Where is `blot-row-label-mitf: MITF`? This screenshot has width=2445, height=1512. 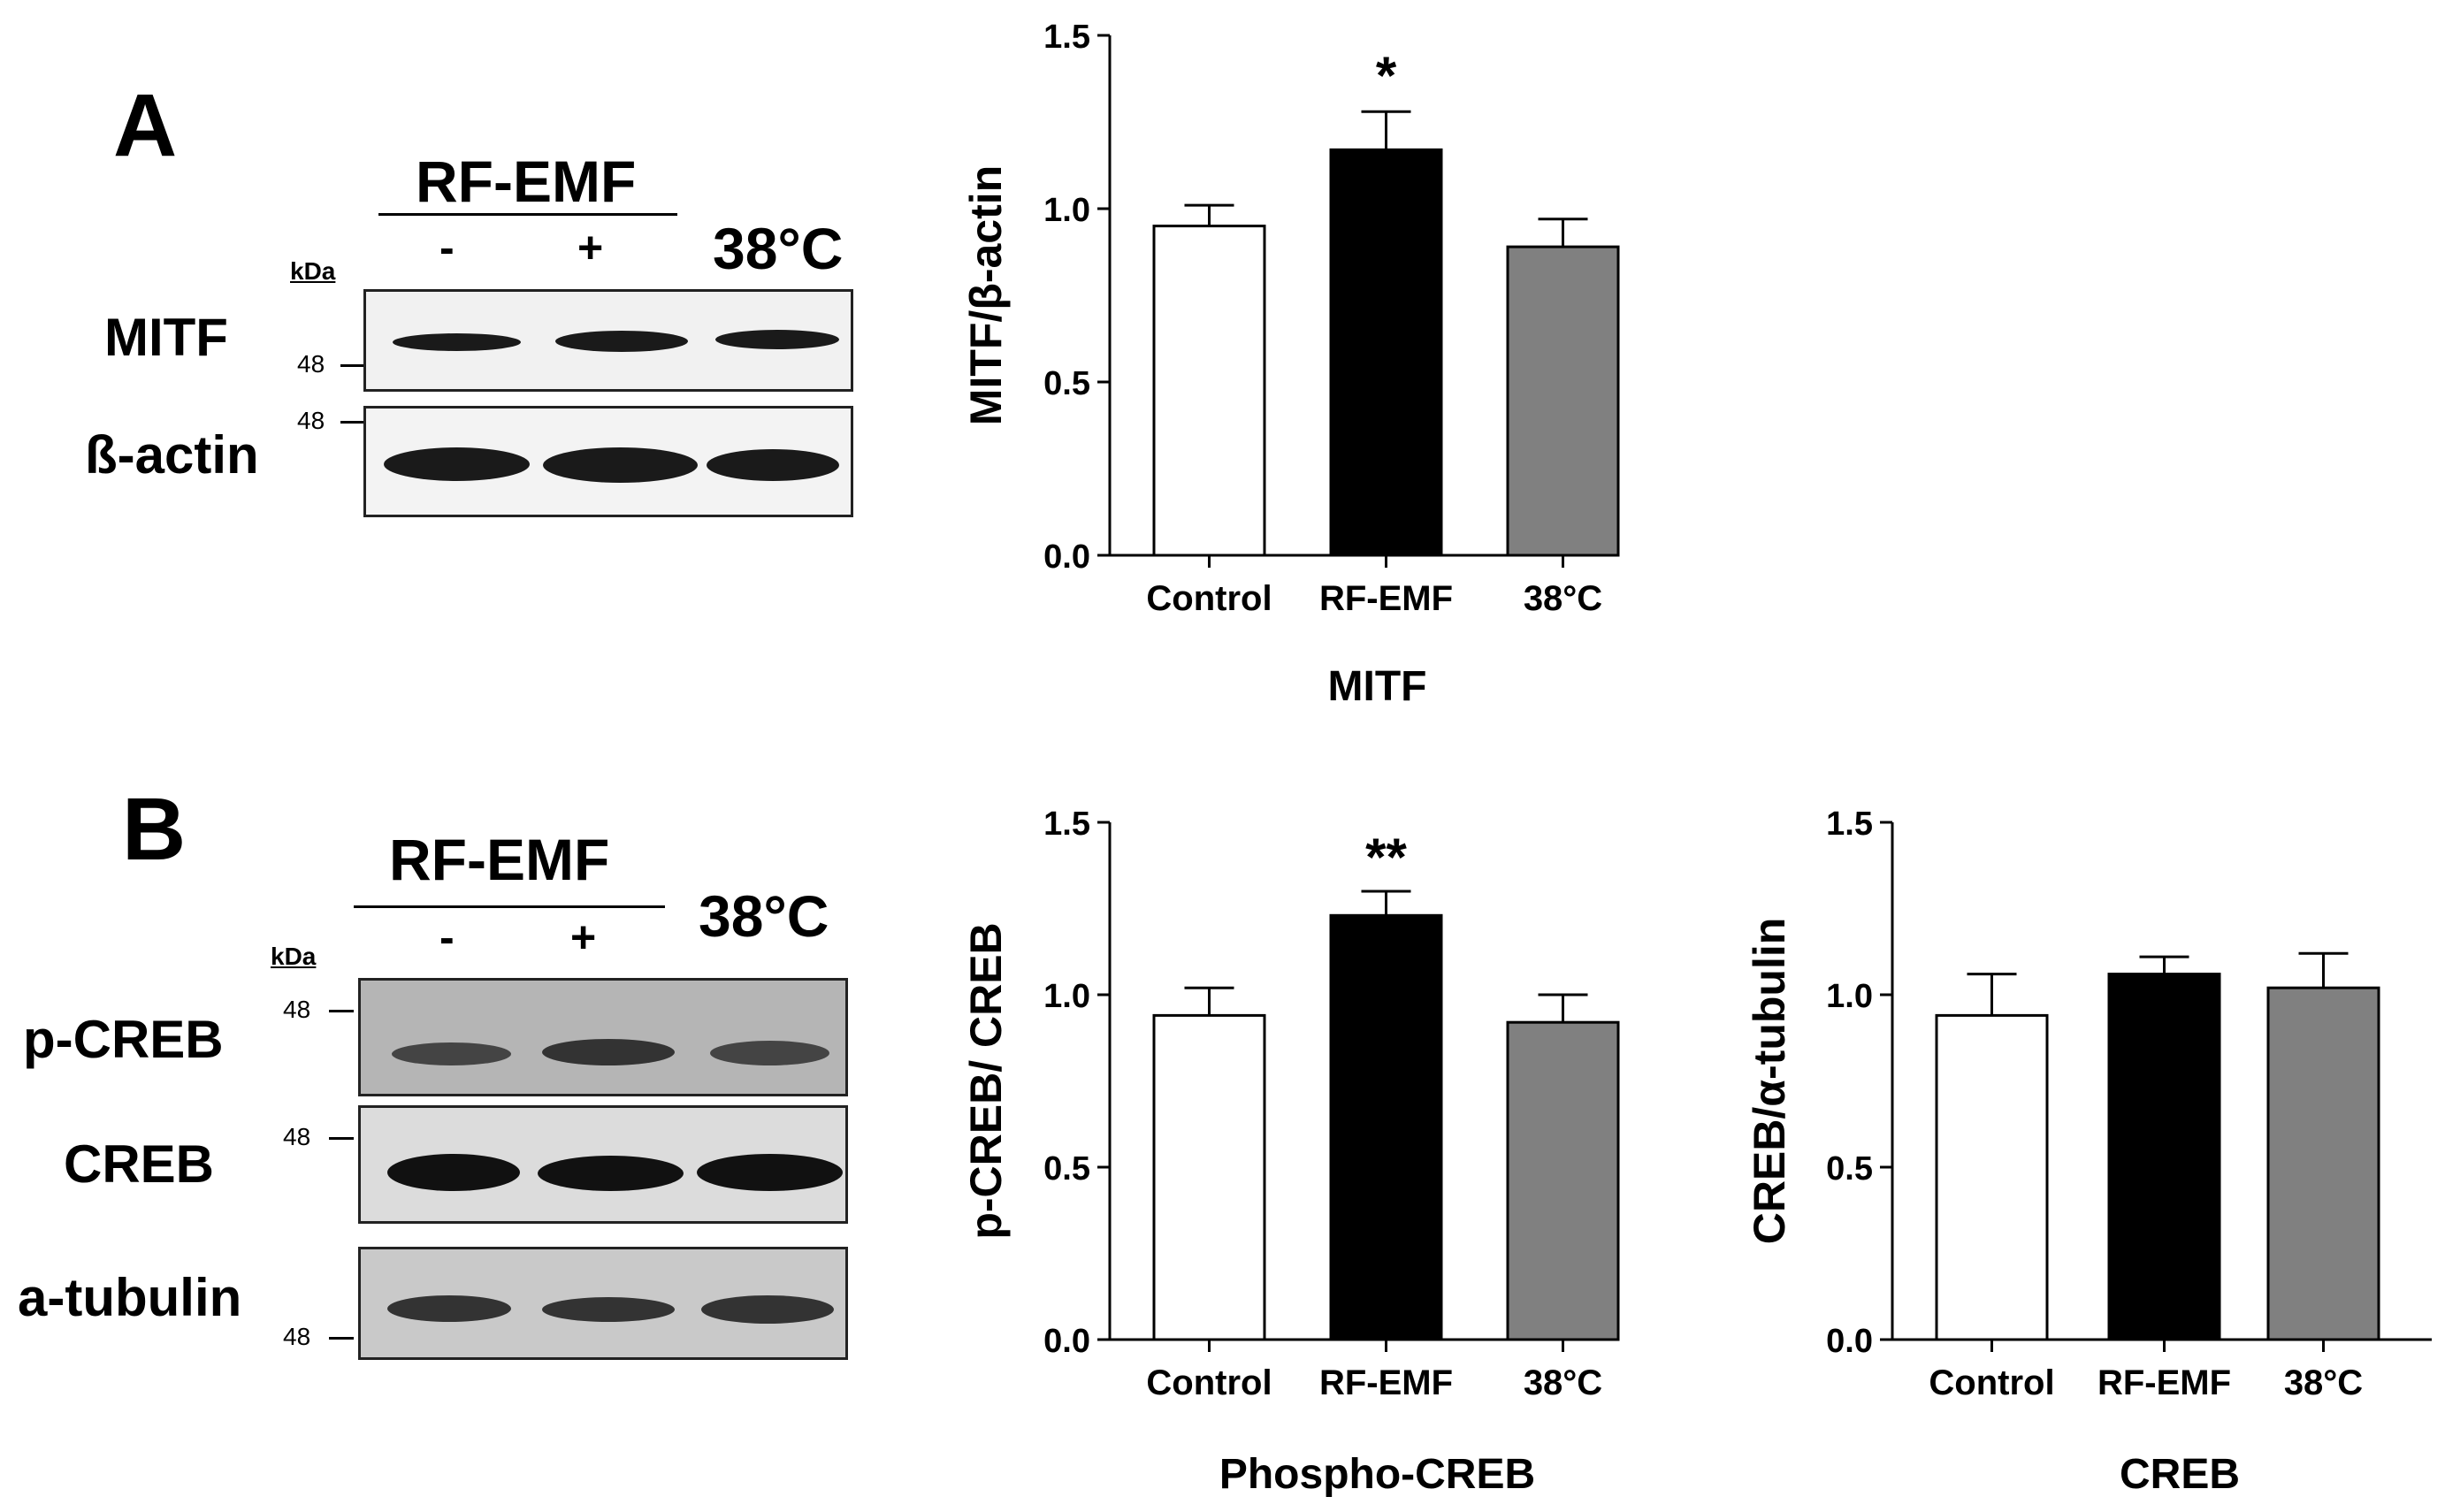 blot-row-label-mitf: MITF is located at coordinates (166, 337).